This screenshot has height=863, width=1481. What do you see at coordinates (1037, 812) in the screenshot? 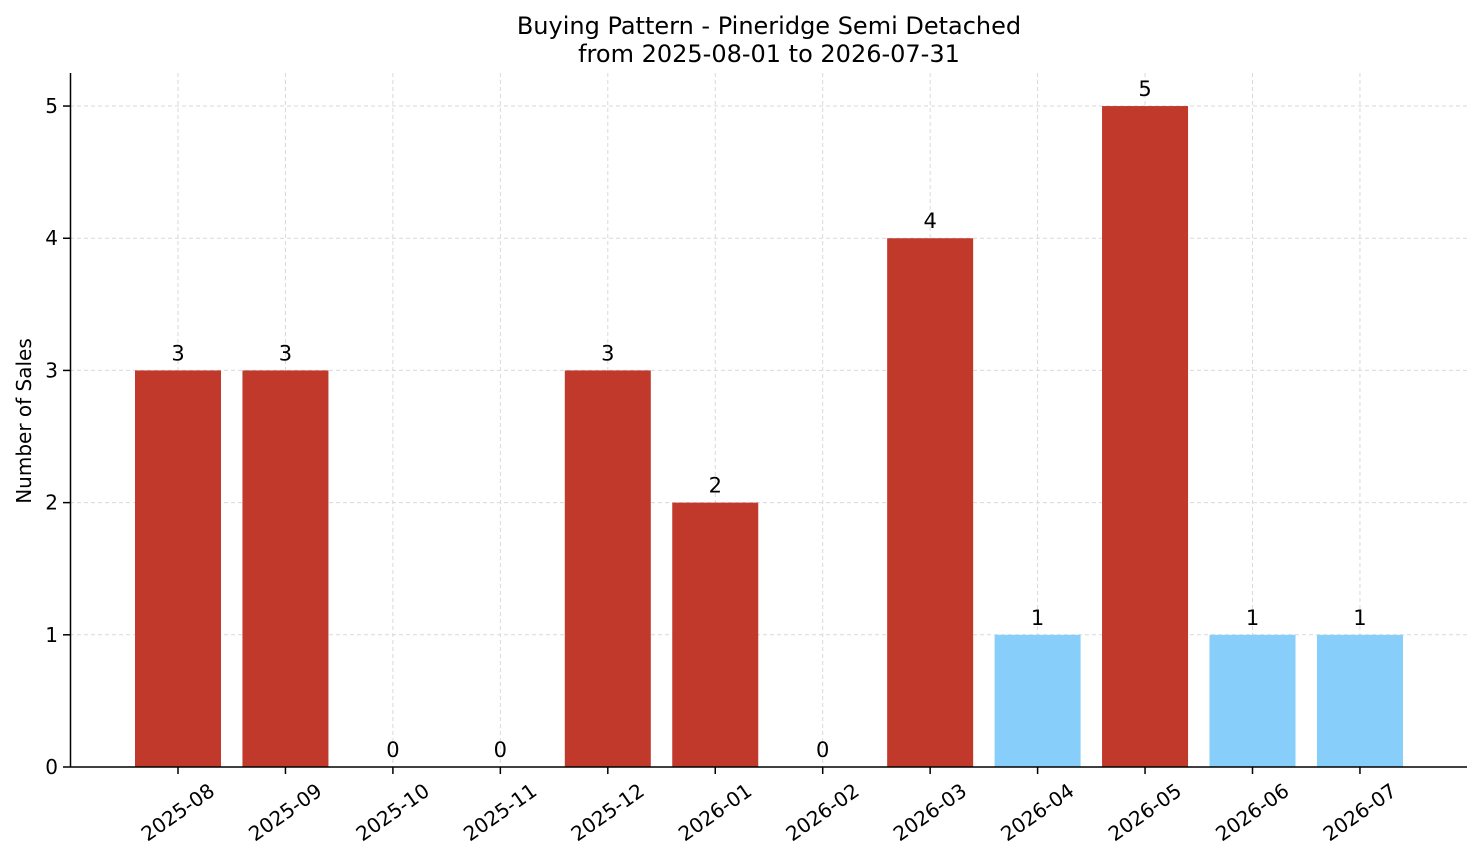
I see `x-tick-label: 2026-04` at bounding box center [1037, 812].